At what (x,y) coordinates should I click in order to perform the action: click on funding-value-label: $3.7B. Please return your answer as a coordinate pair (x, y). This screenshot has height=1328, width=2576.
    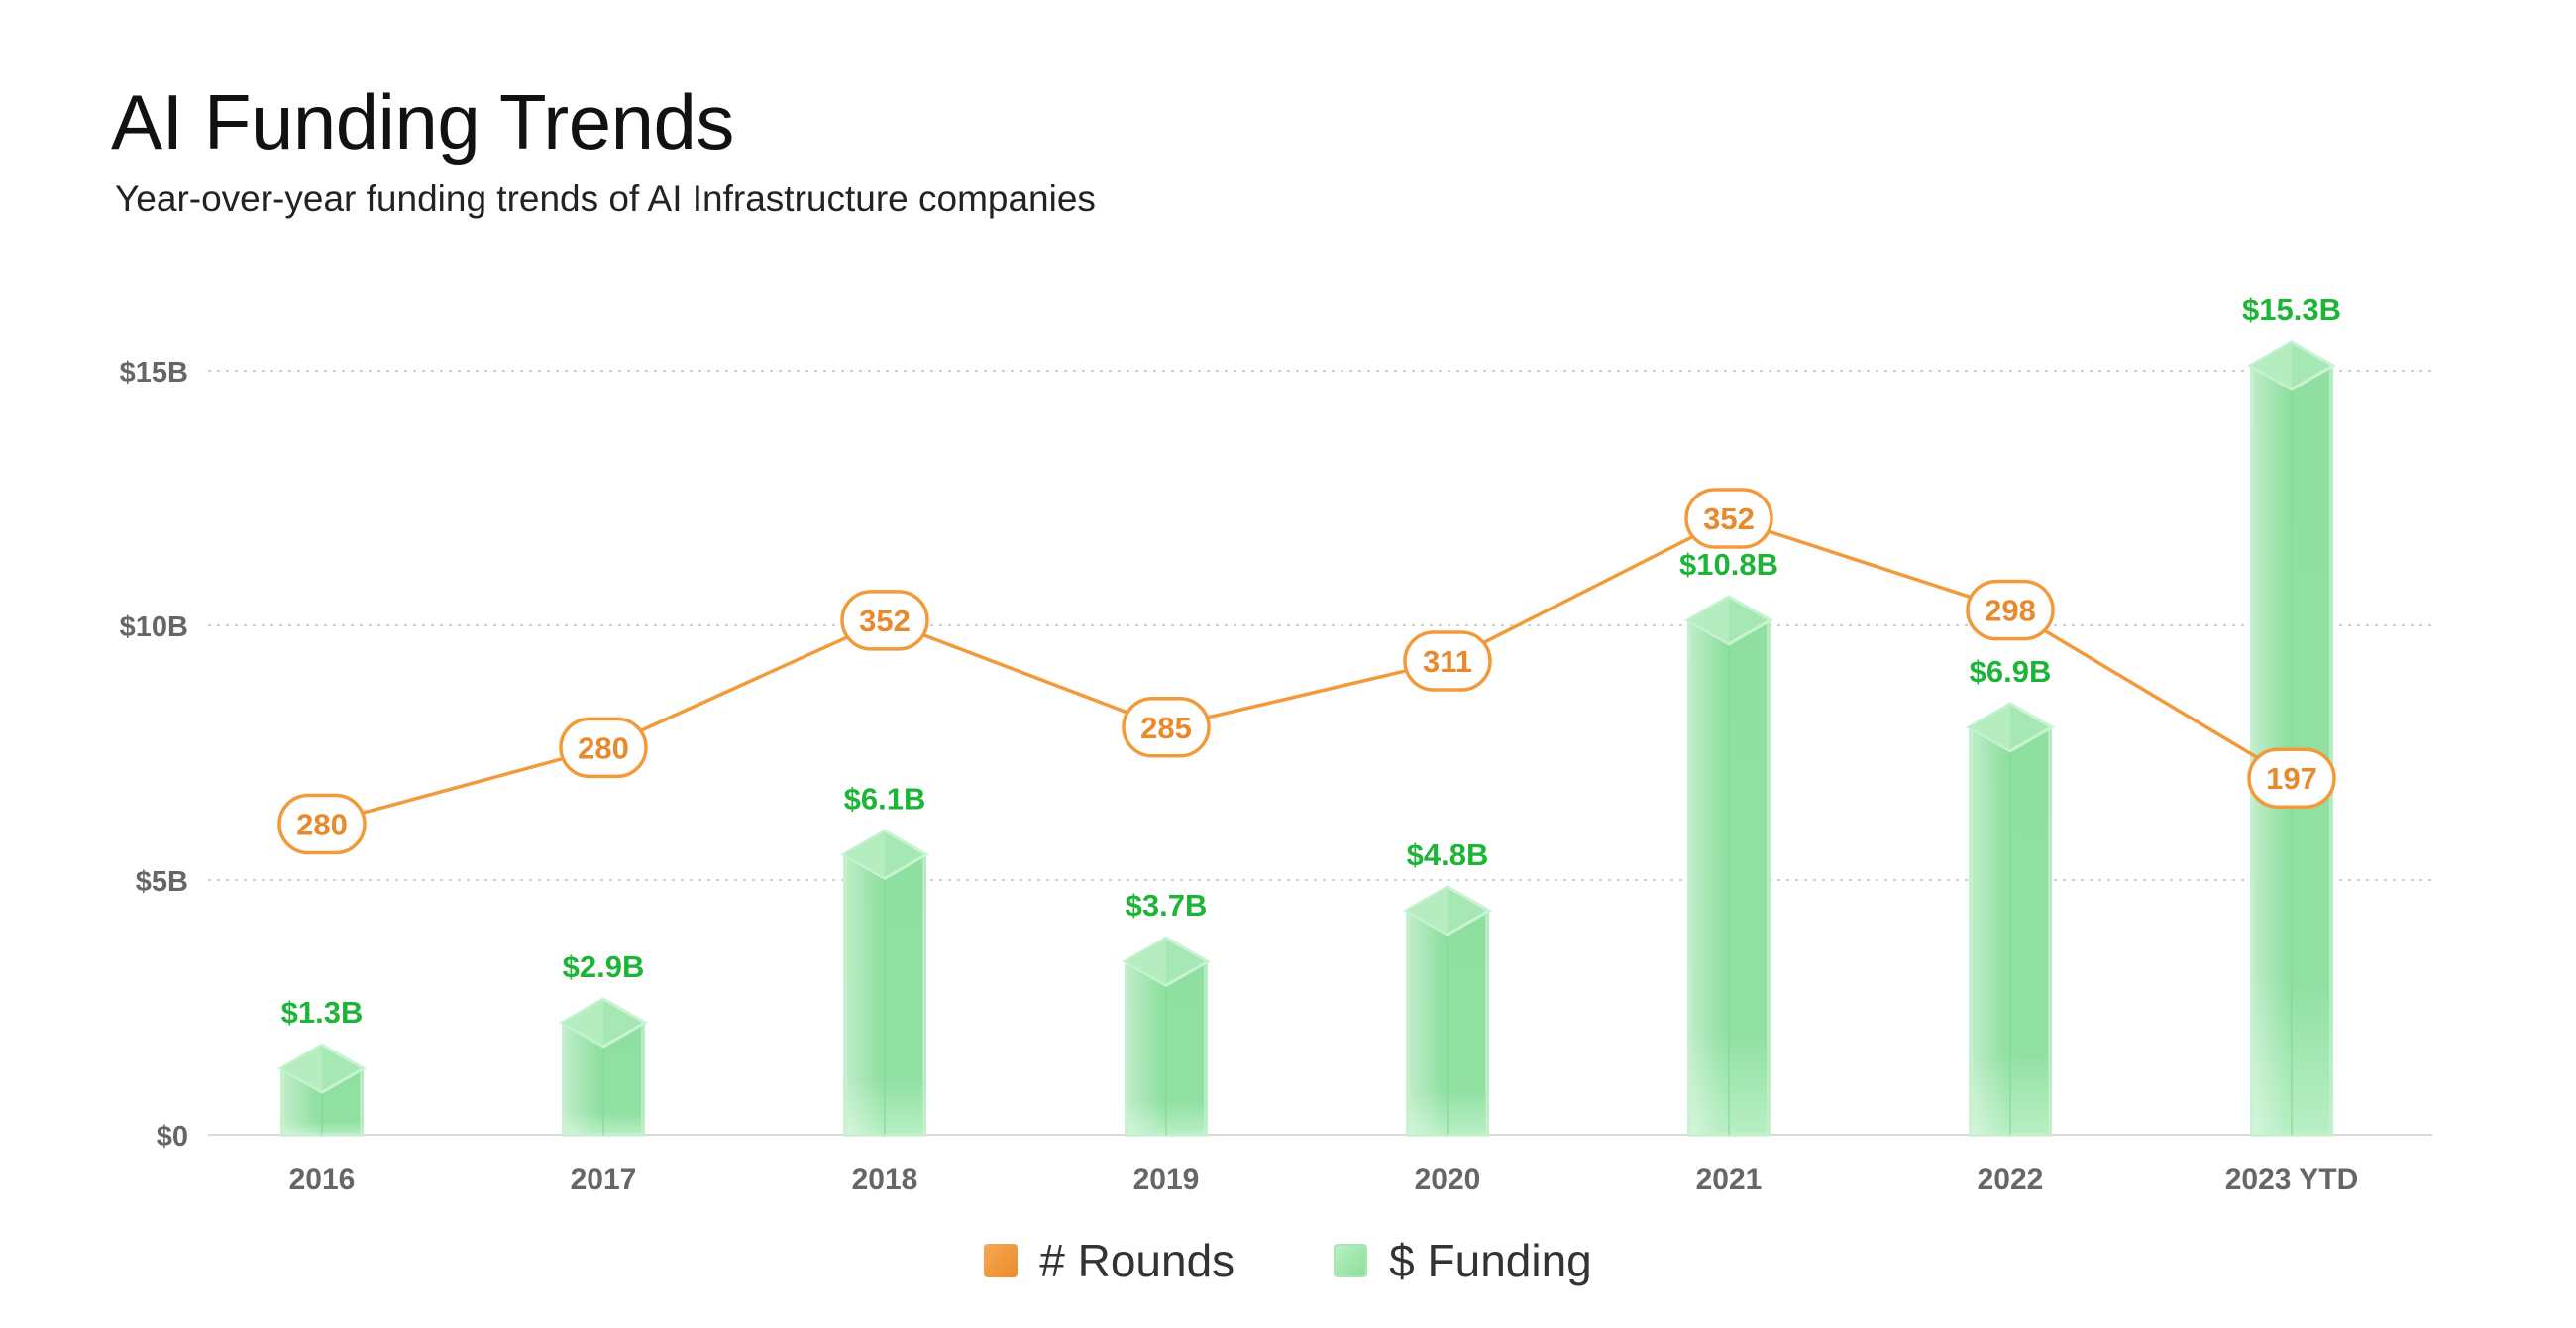
    Looking at the image, I should click on (1167, 905).